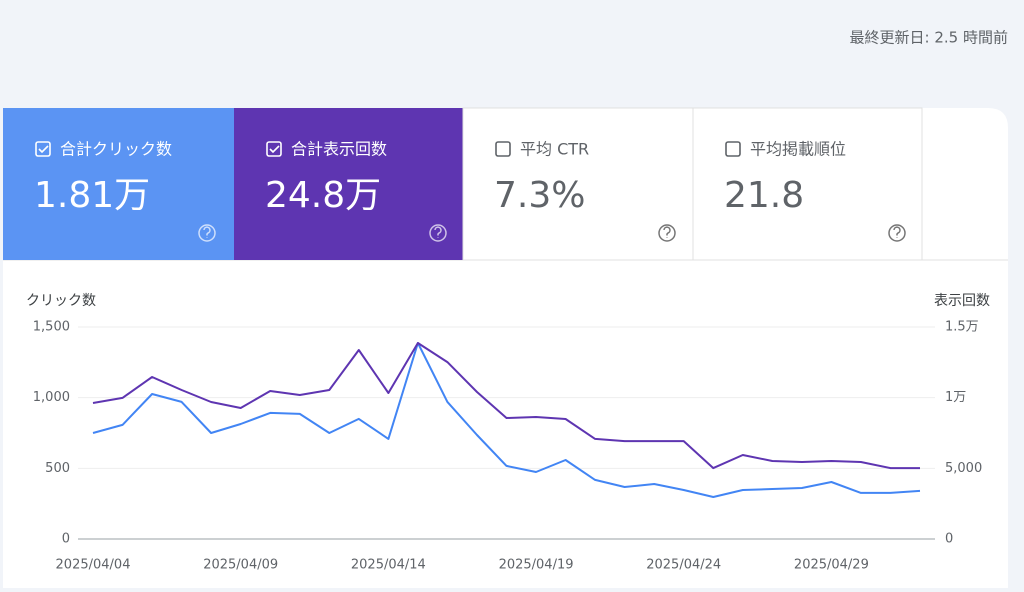 This screenshot has height=592, width=1024. Describe the element at coordinates (831, 565) in the screenshot. I see `x-tick-label: 2025/04/29` at that location.